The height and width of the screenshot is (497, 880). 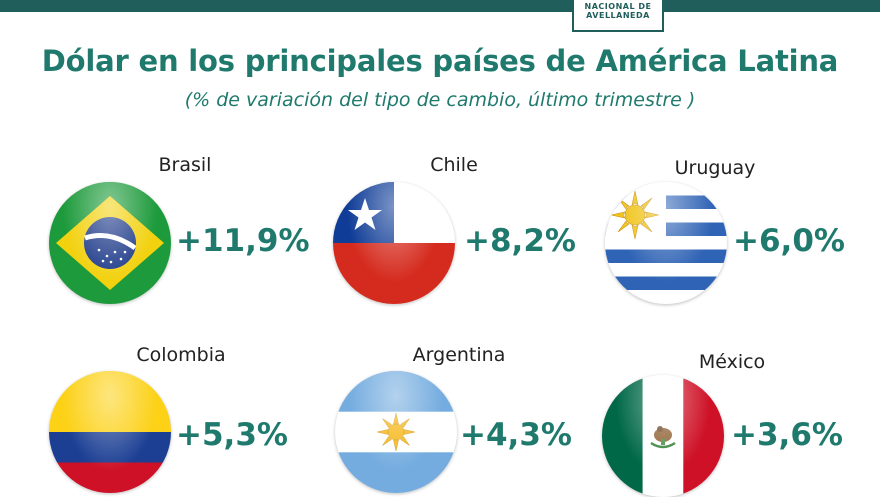 I want to click on colombia-flag-icon, so click(x=110, y=432).